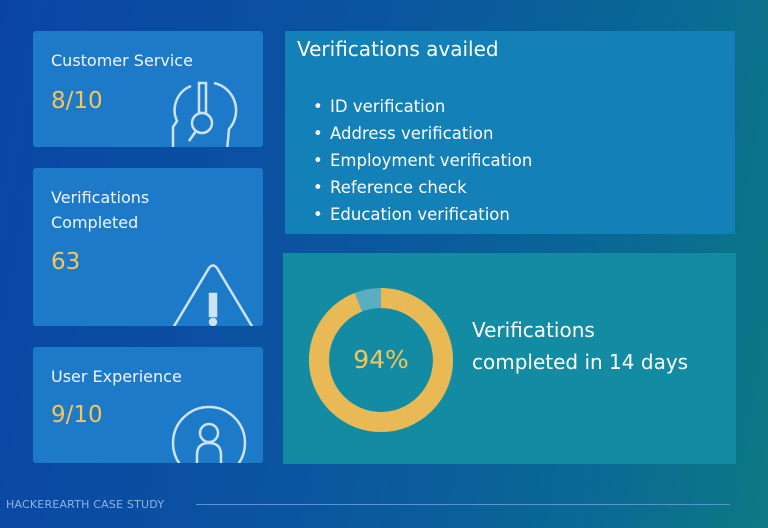 The image size is (768, 528). Describe the element at coordinates (148, 89) in the screenshot. I see `customer-service-card: Customer Service 8/10` at that location.